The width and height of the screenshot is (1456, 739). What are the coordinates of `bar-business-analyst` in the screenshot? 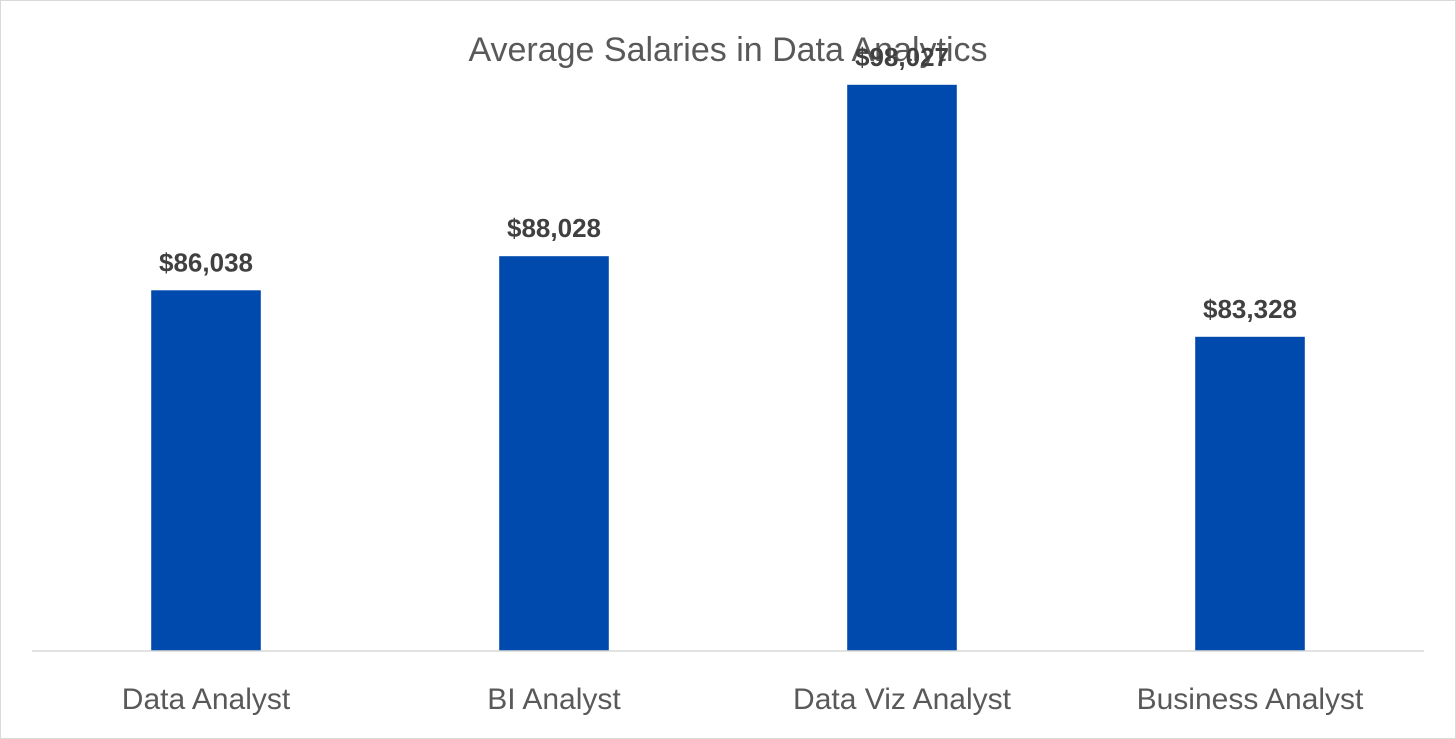 It's located at (1250, 493).